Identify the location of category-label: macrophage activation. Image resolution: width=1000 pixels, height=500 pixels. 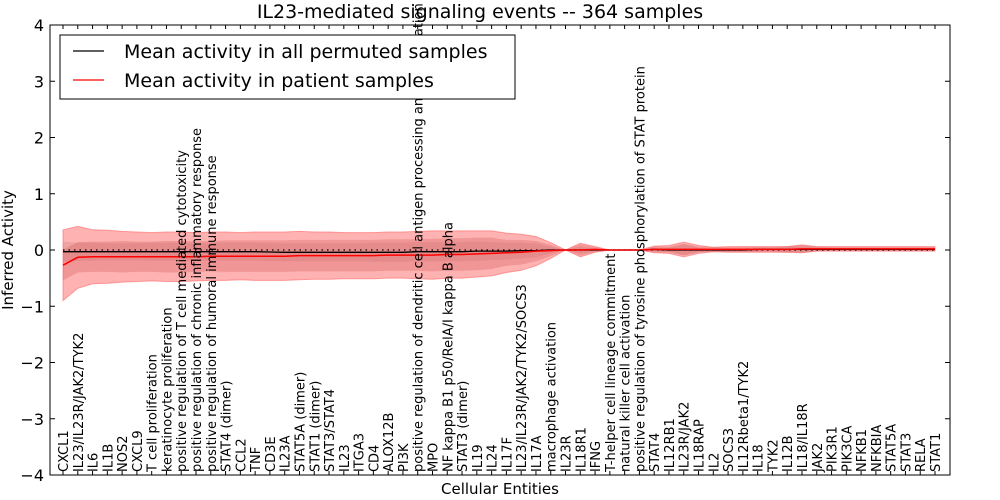
(552, 397).